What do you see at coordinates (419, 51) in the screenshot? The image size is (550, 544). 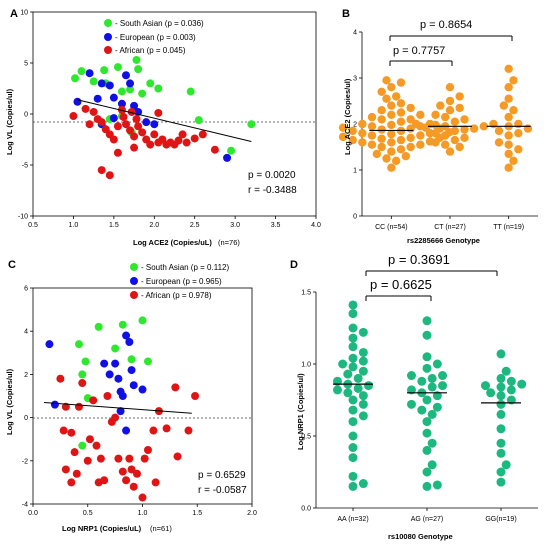 I see `panel-b-p-inner: p = 0.7757` at bounding box center [419, 51].